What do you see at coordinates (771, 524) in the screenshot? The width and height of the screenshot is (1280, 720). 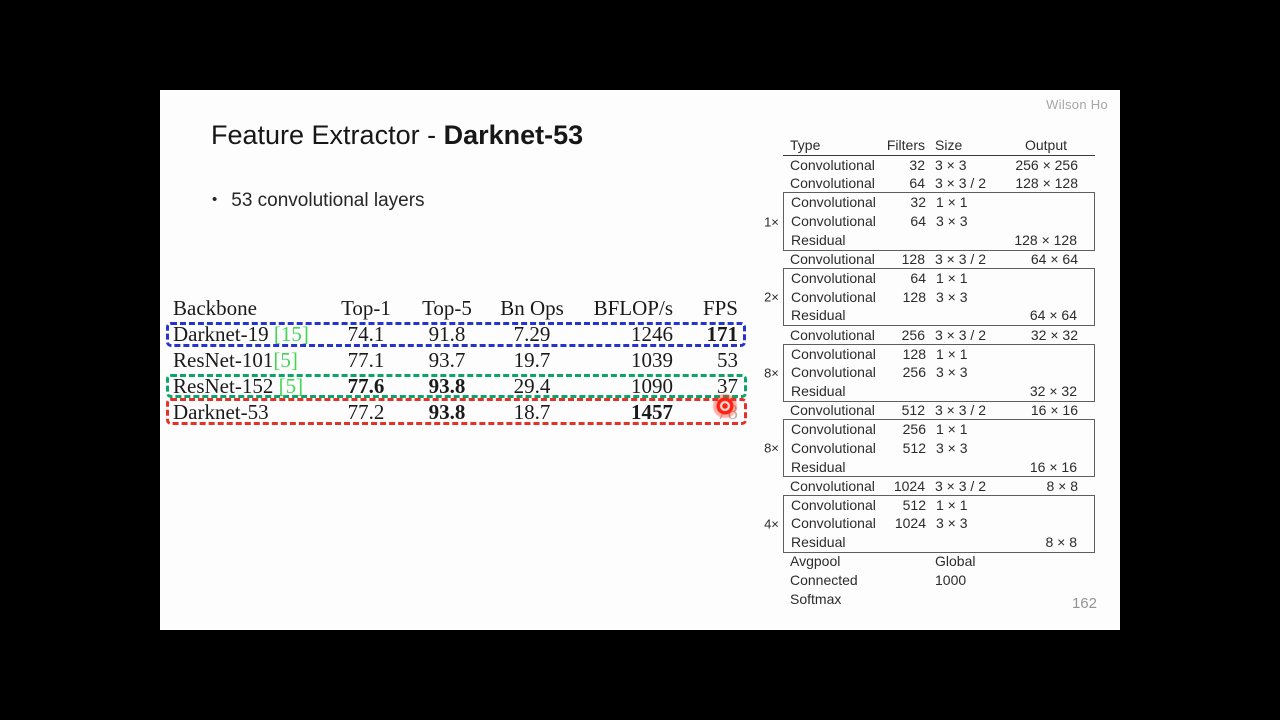 I see `repeat-multiplier-label: 4×` at bounding box center [771, 524].